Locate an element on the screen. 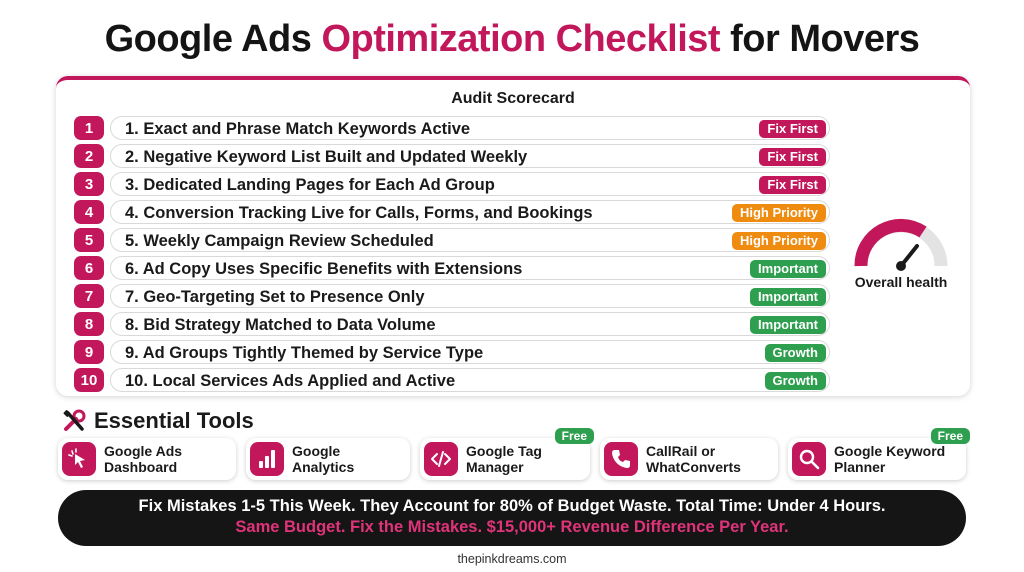  item-number: 9 is located at coordinates (89, 352).